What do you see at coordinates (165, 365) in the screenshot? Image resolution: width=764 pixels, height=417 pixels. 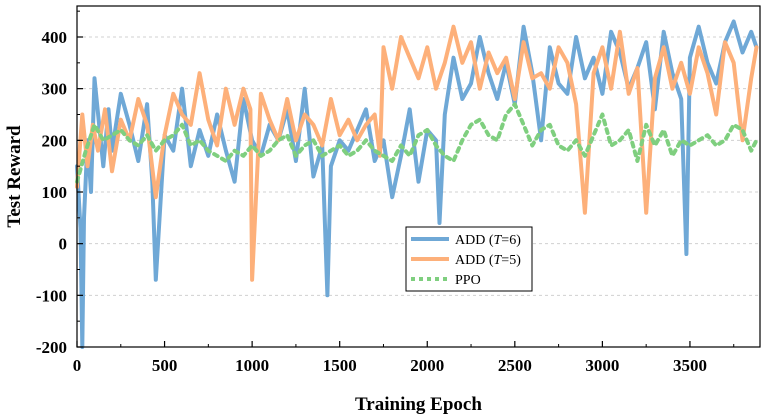 I see `x-tick-label: 500` at bounding box center [165, 365].